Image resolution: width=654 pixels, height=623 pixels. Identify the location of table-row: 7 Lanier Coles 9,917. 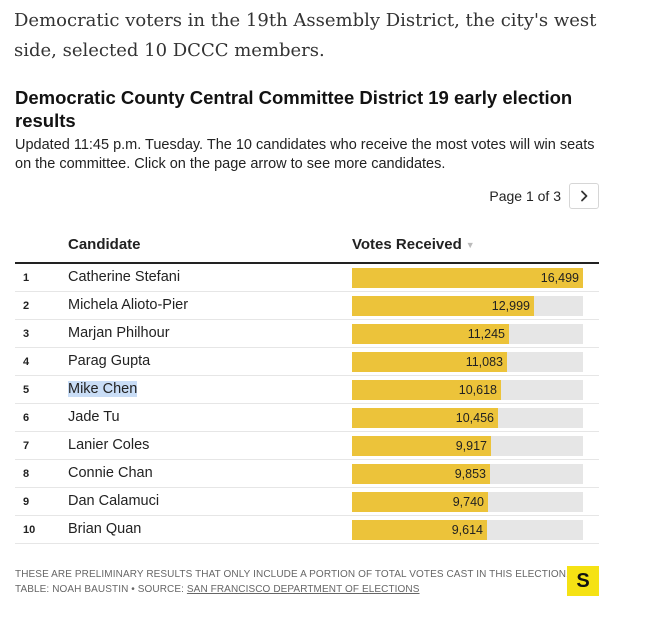
(307, 446).